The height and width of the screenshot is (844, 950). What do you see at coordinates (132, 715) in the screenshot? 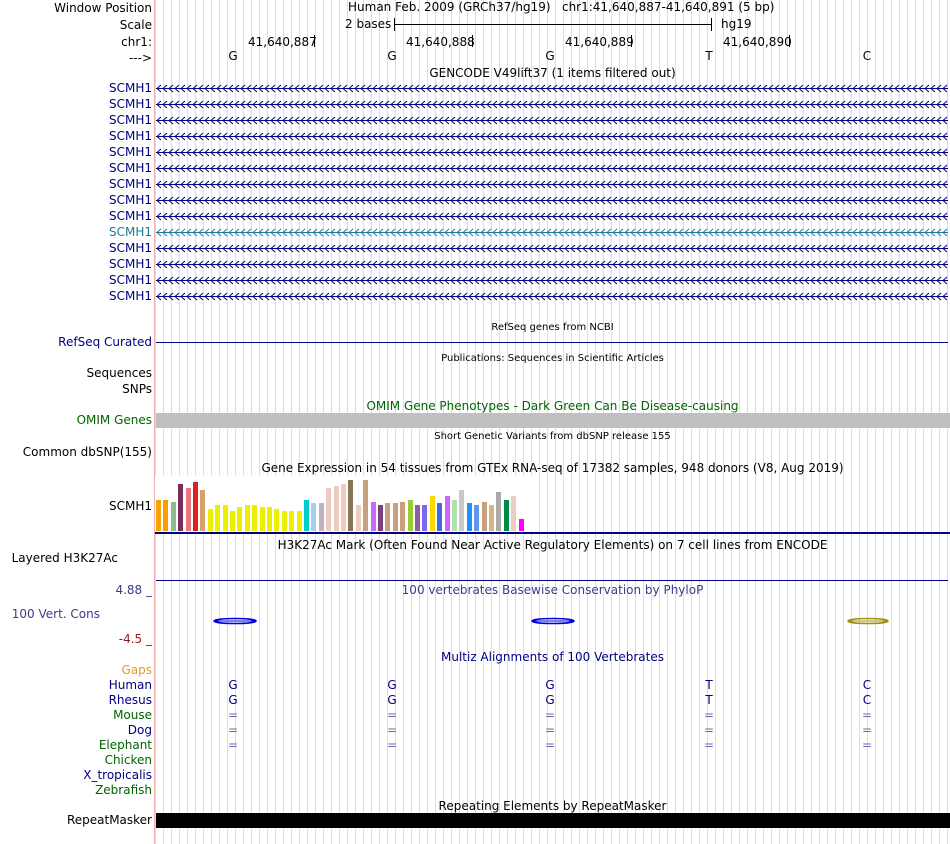
I see `species-label-mouse: Mouse` at bounding box center [132, 715].